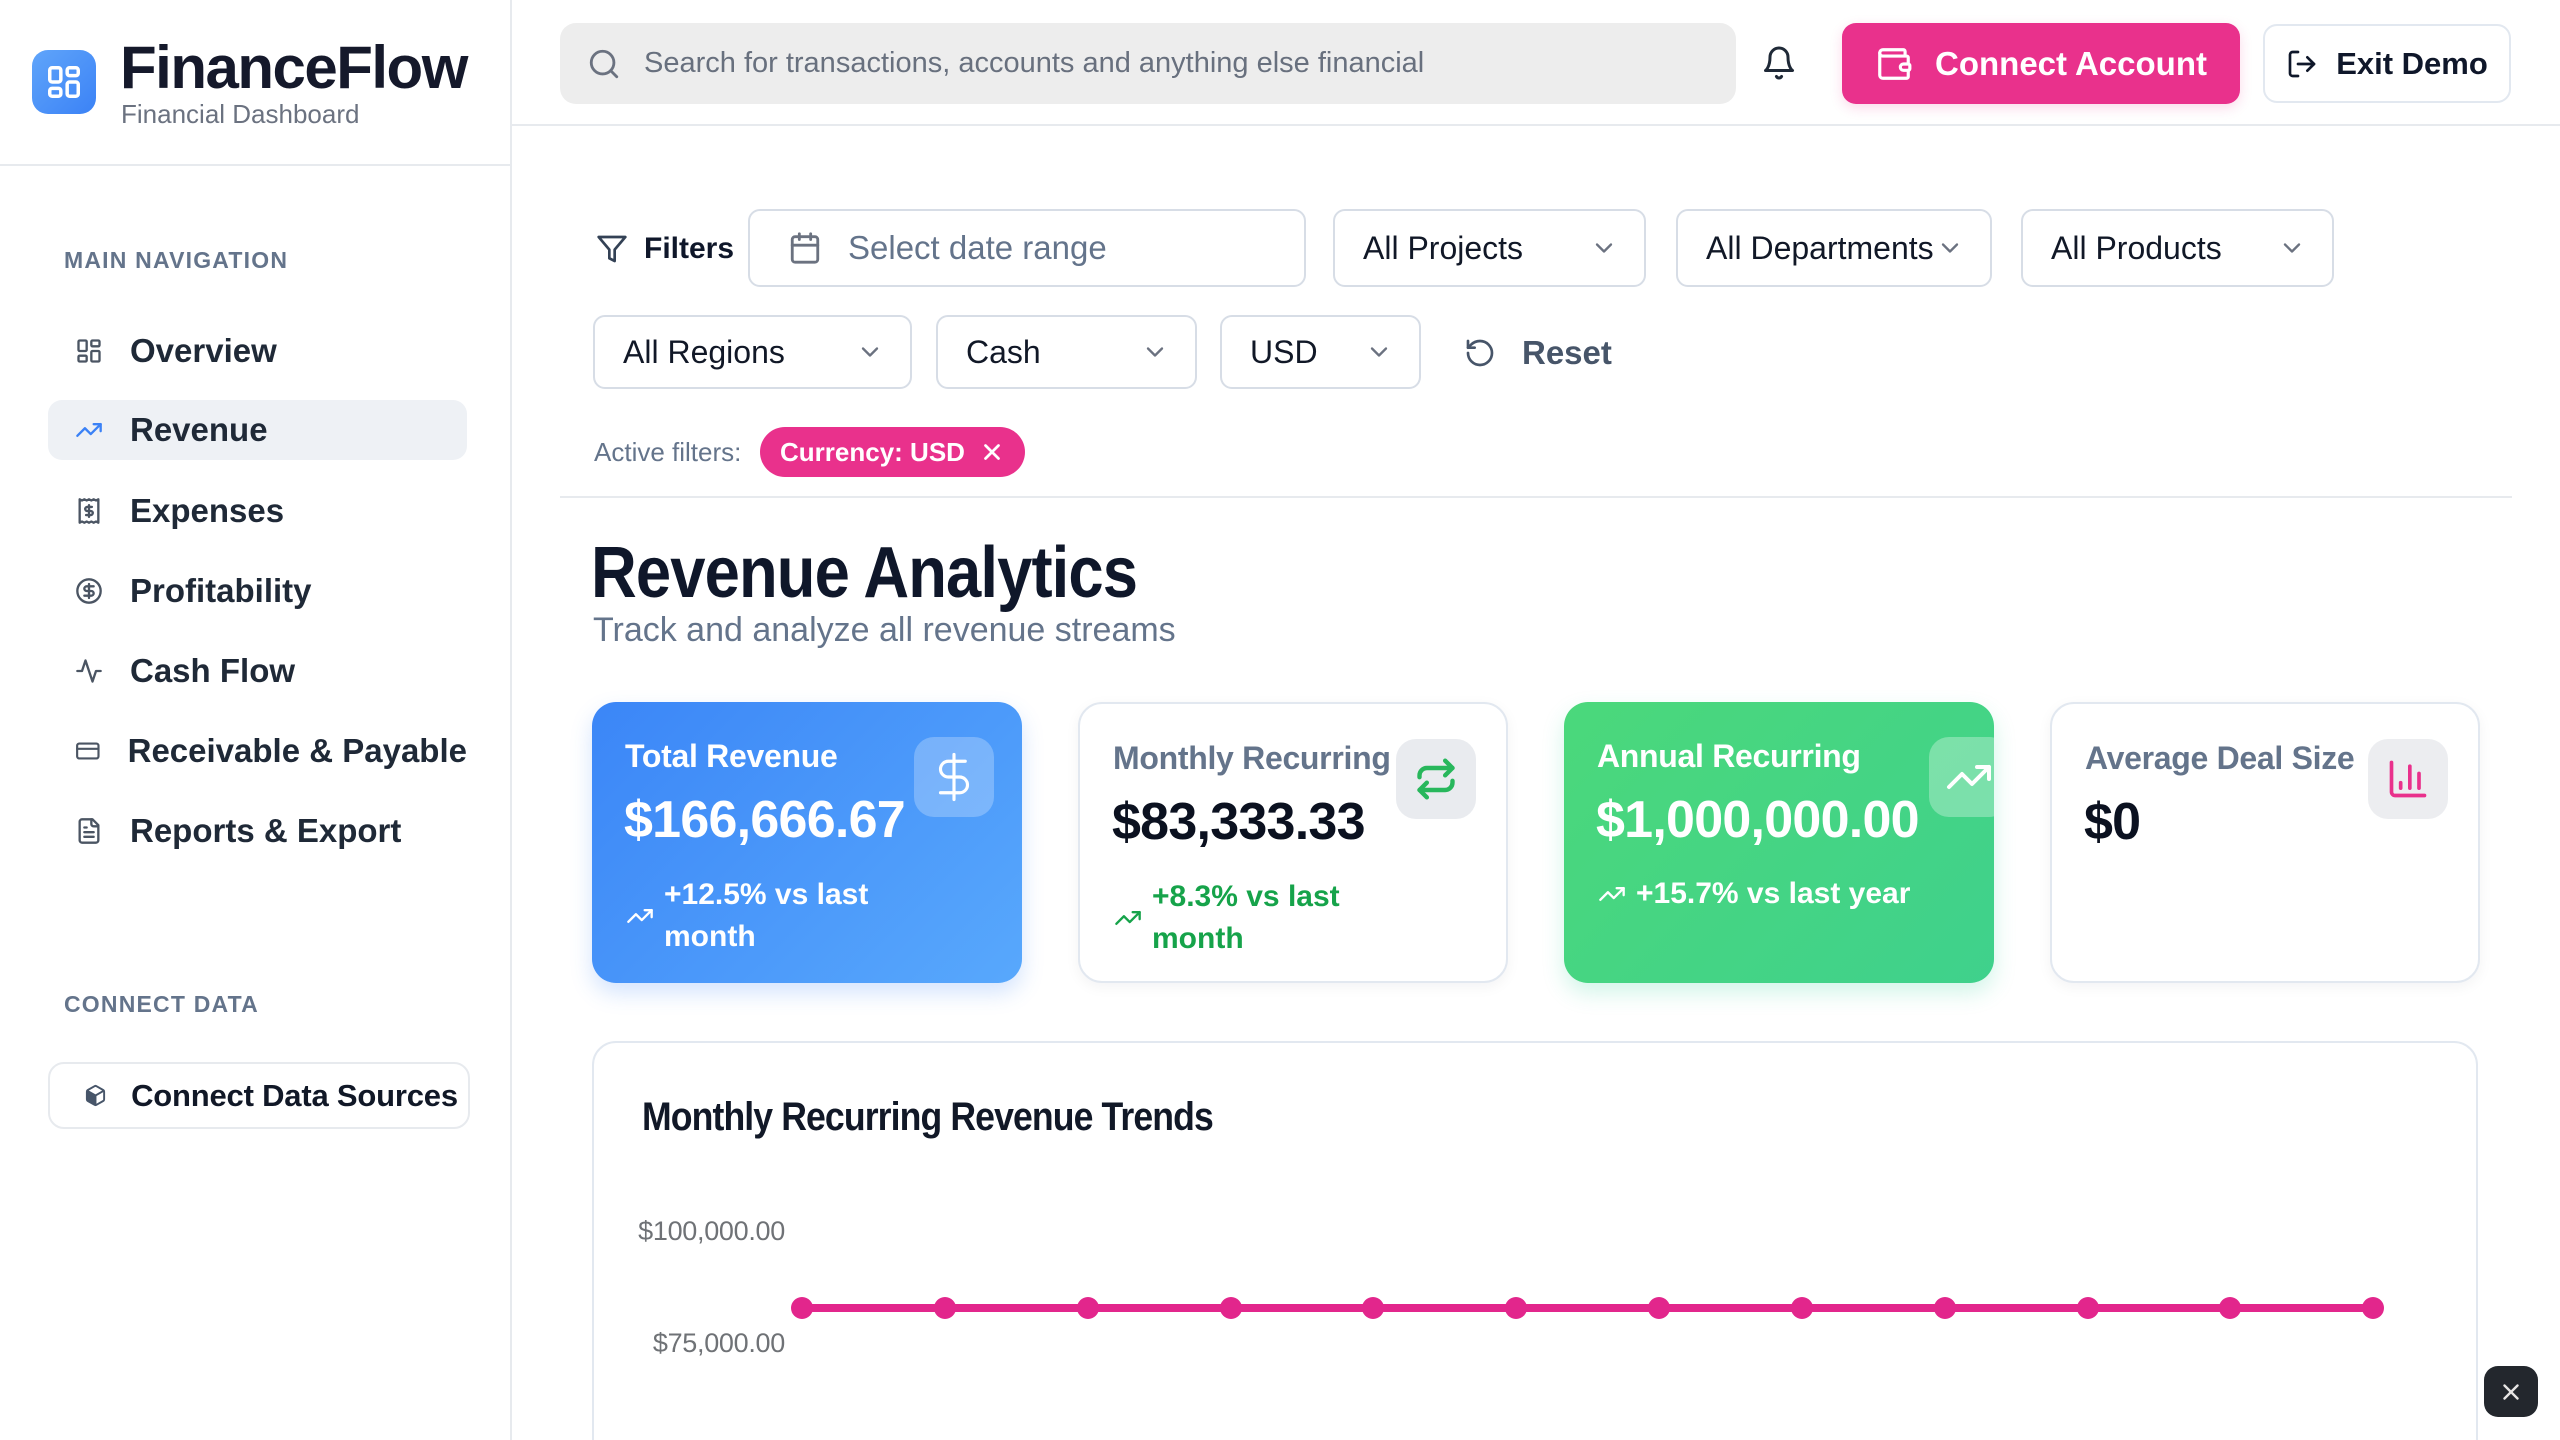  What do you see at coordinates (711, 1231) in the screenshot?
I see `svg-text: $100,000.00` at bounding box center [711, 1231].